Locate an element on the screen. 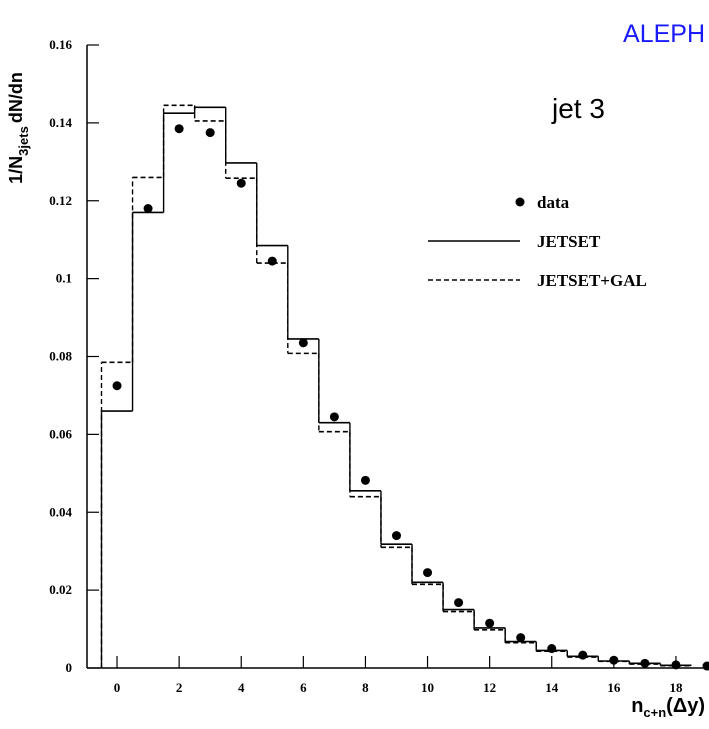  x-label-sub: c+n is located at coordinates (654, 712).